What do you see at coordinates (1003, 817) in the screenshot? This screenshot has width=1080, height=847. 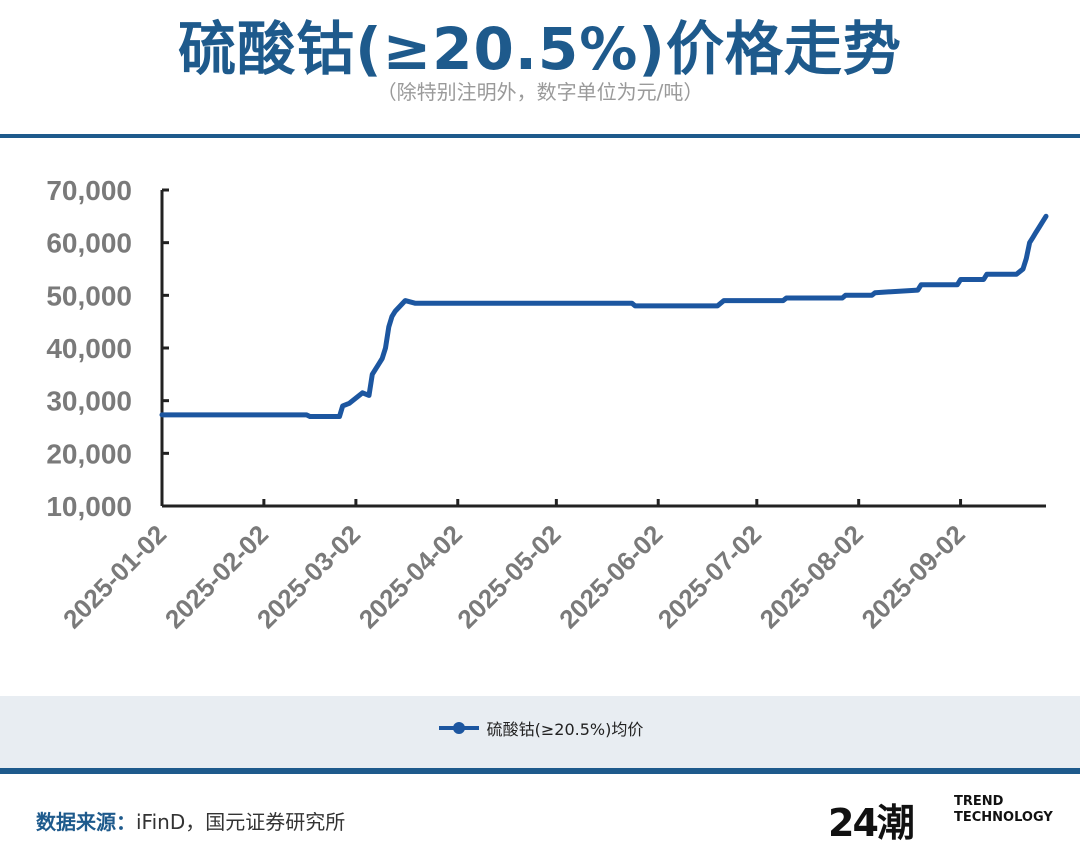 I see `logo-line2: TECHNOLOGY` at bounding box center [1003, 817].